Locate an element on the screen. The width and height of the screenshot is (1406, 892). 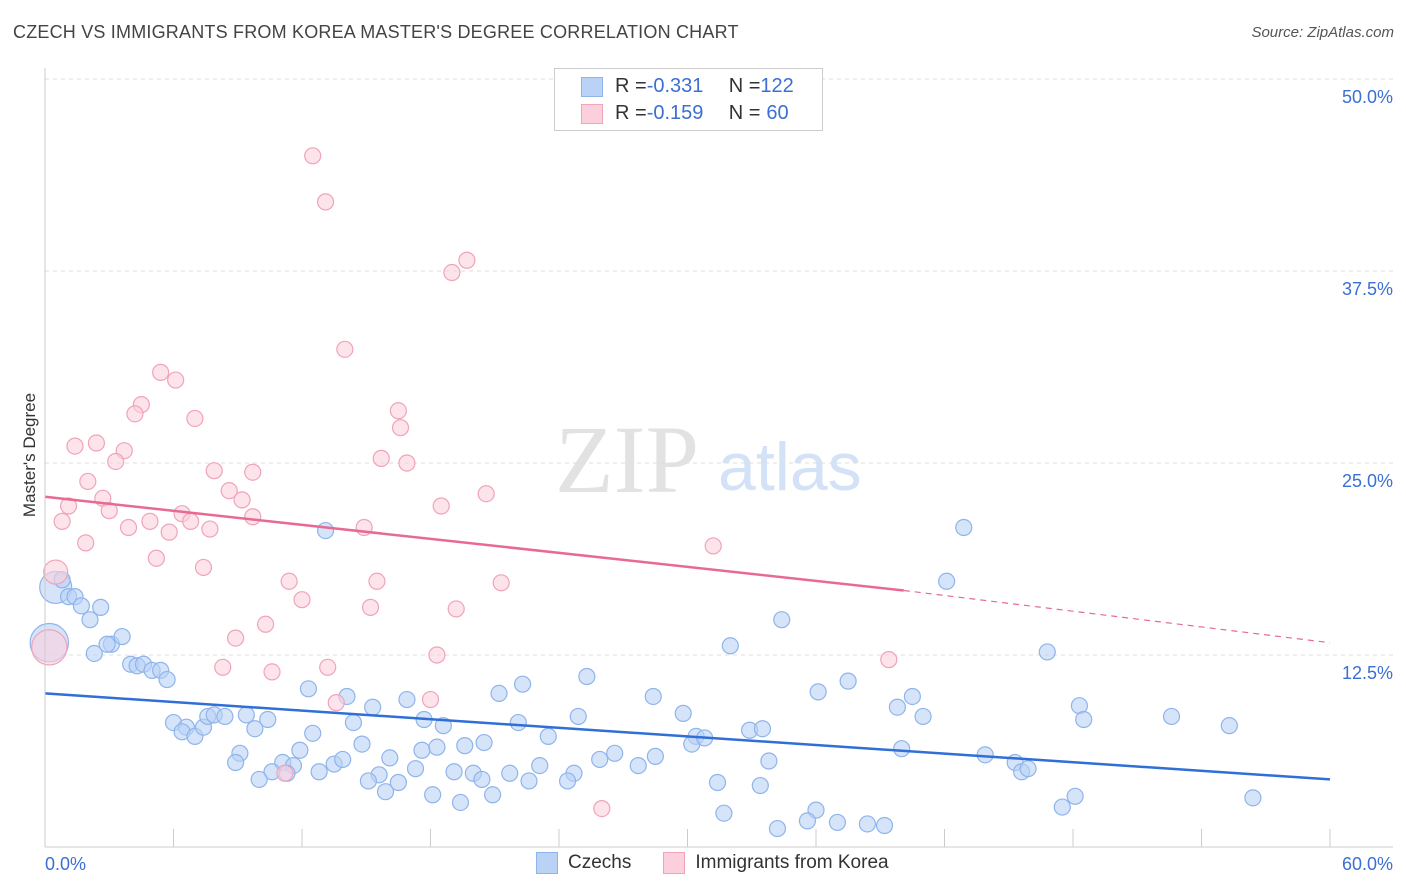
legend-row-czechs: R = -0.331 N = 122 is located at coordinates (687, 86).